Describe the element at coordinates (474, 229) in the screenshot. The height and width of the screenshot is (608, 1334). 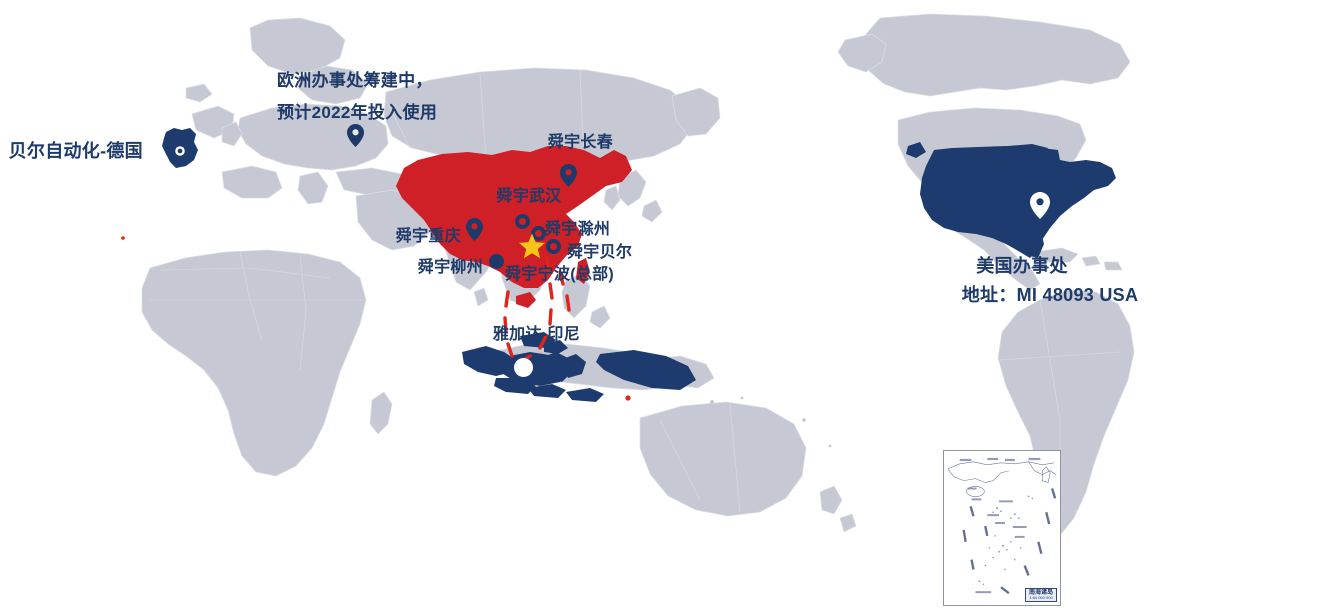
I see `pin-icon-chongqing` at that location.